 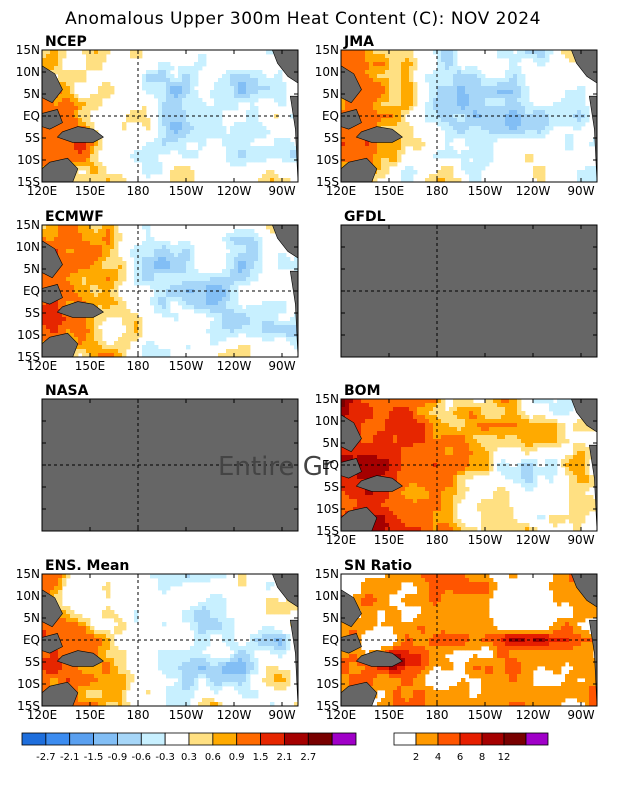 I want to click on panel-nasa: NASA Entire Grid, so click(x=199, y=457).